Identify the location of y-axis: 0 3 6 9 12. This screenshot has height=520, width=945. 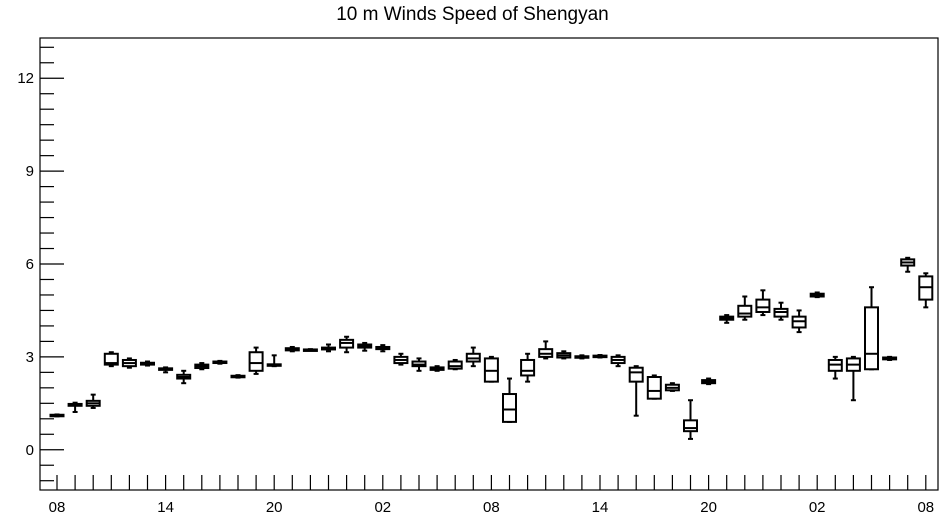
(40, 264).